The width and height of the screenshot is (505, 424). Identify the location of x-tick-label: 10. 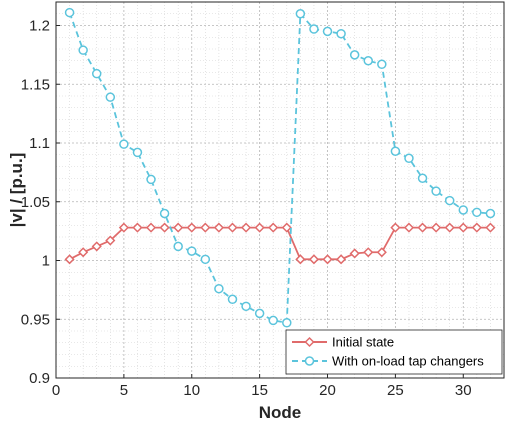
(191, 390).